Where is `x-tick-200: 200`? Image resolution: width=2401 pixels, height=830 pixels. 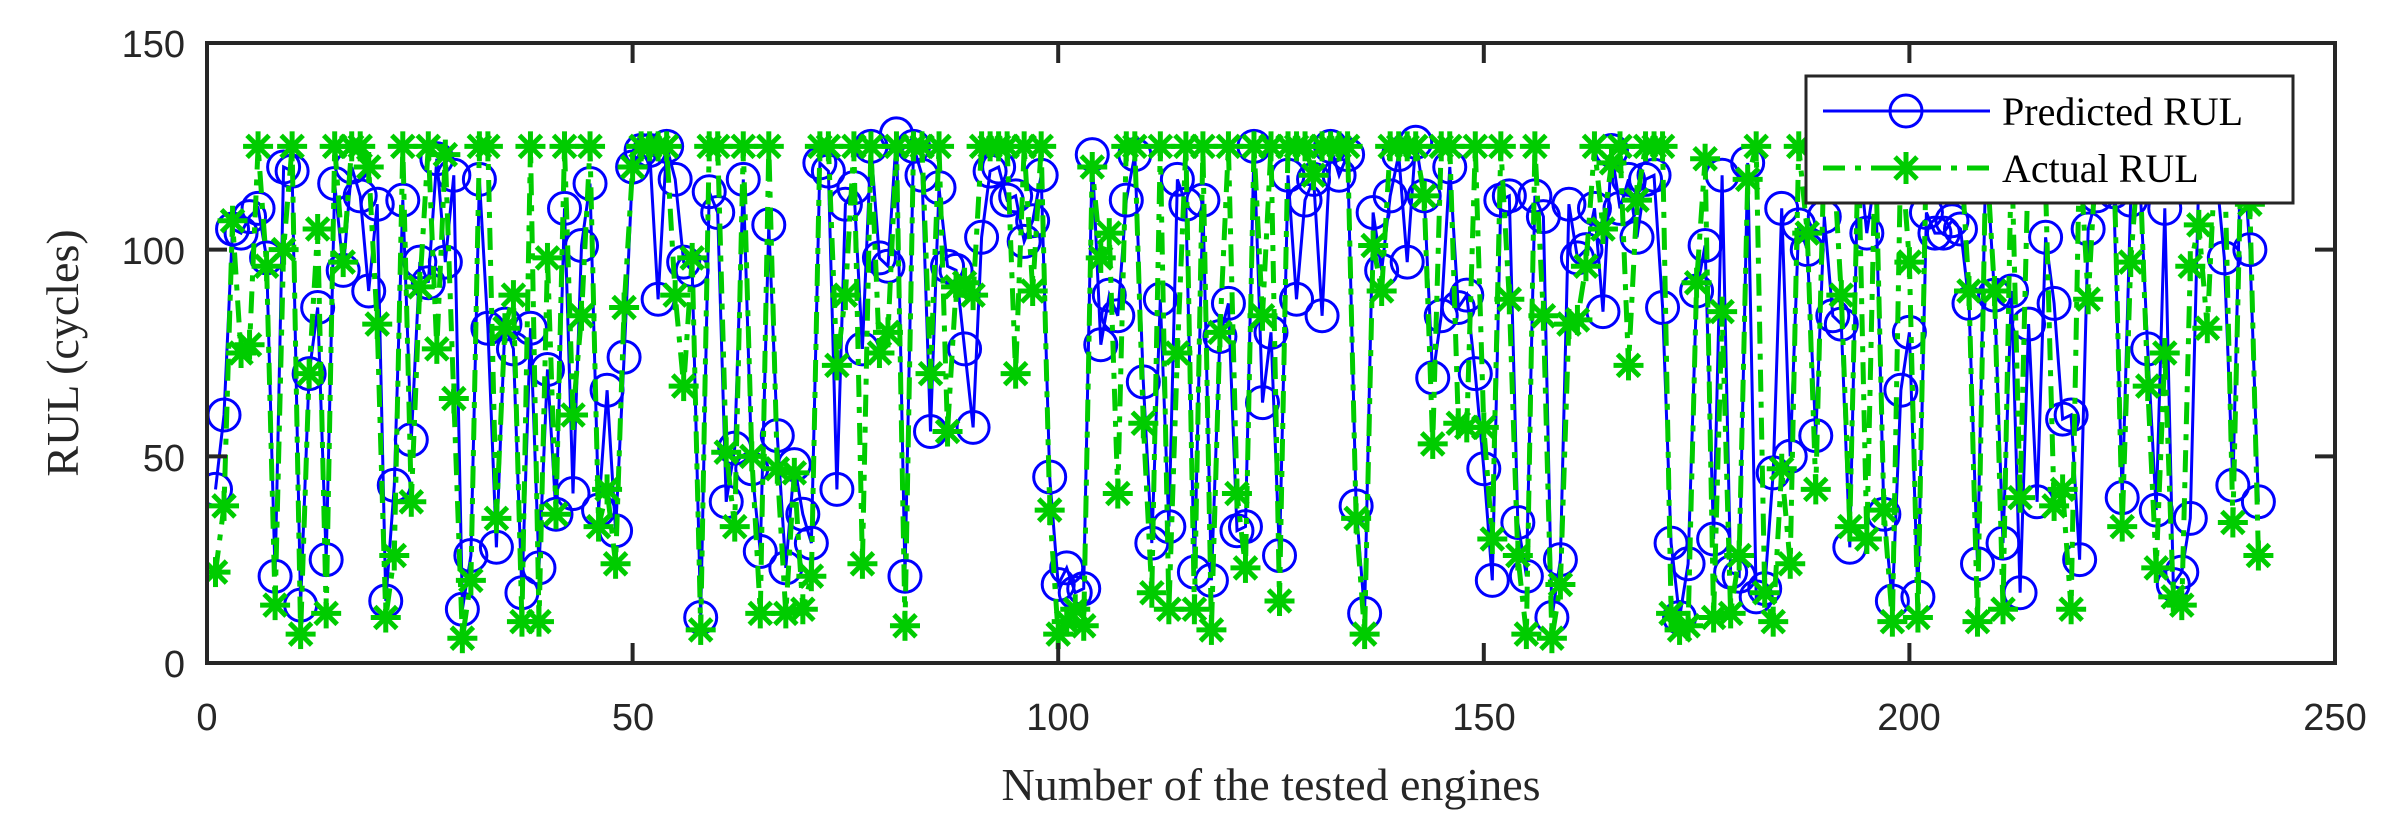 x-tick-200: 200 is located at coordinates (1908, 718).